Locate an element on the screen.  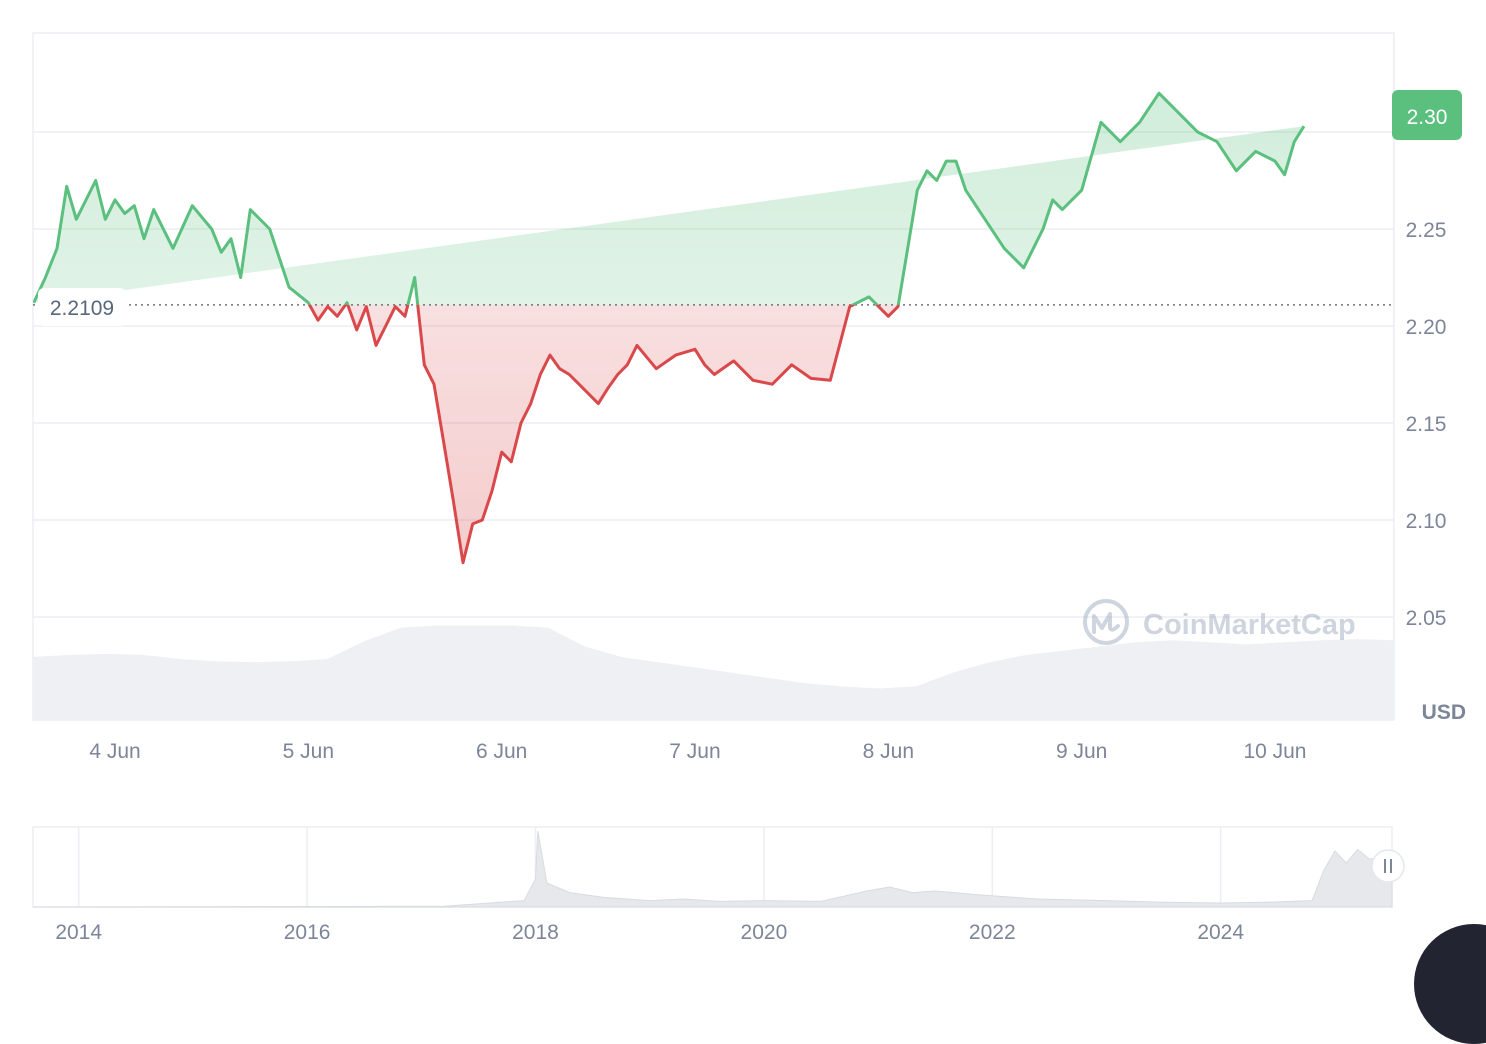
pause-handle-icon is located at coordinates (1388, 866).